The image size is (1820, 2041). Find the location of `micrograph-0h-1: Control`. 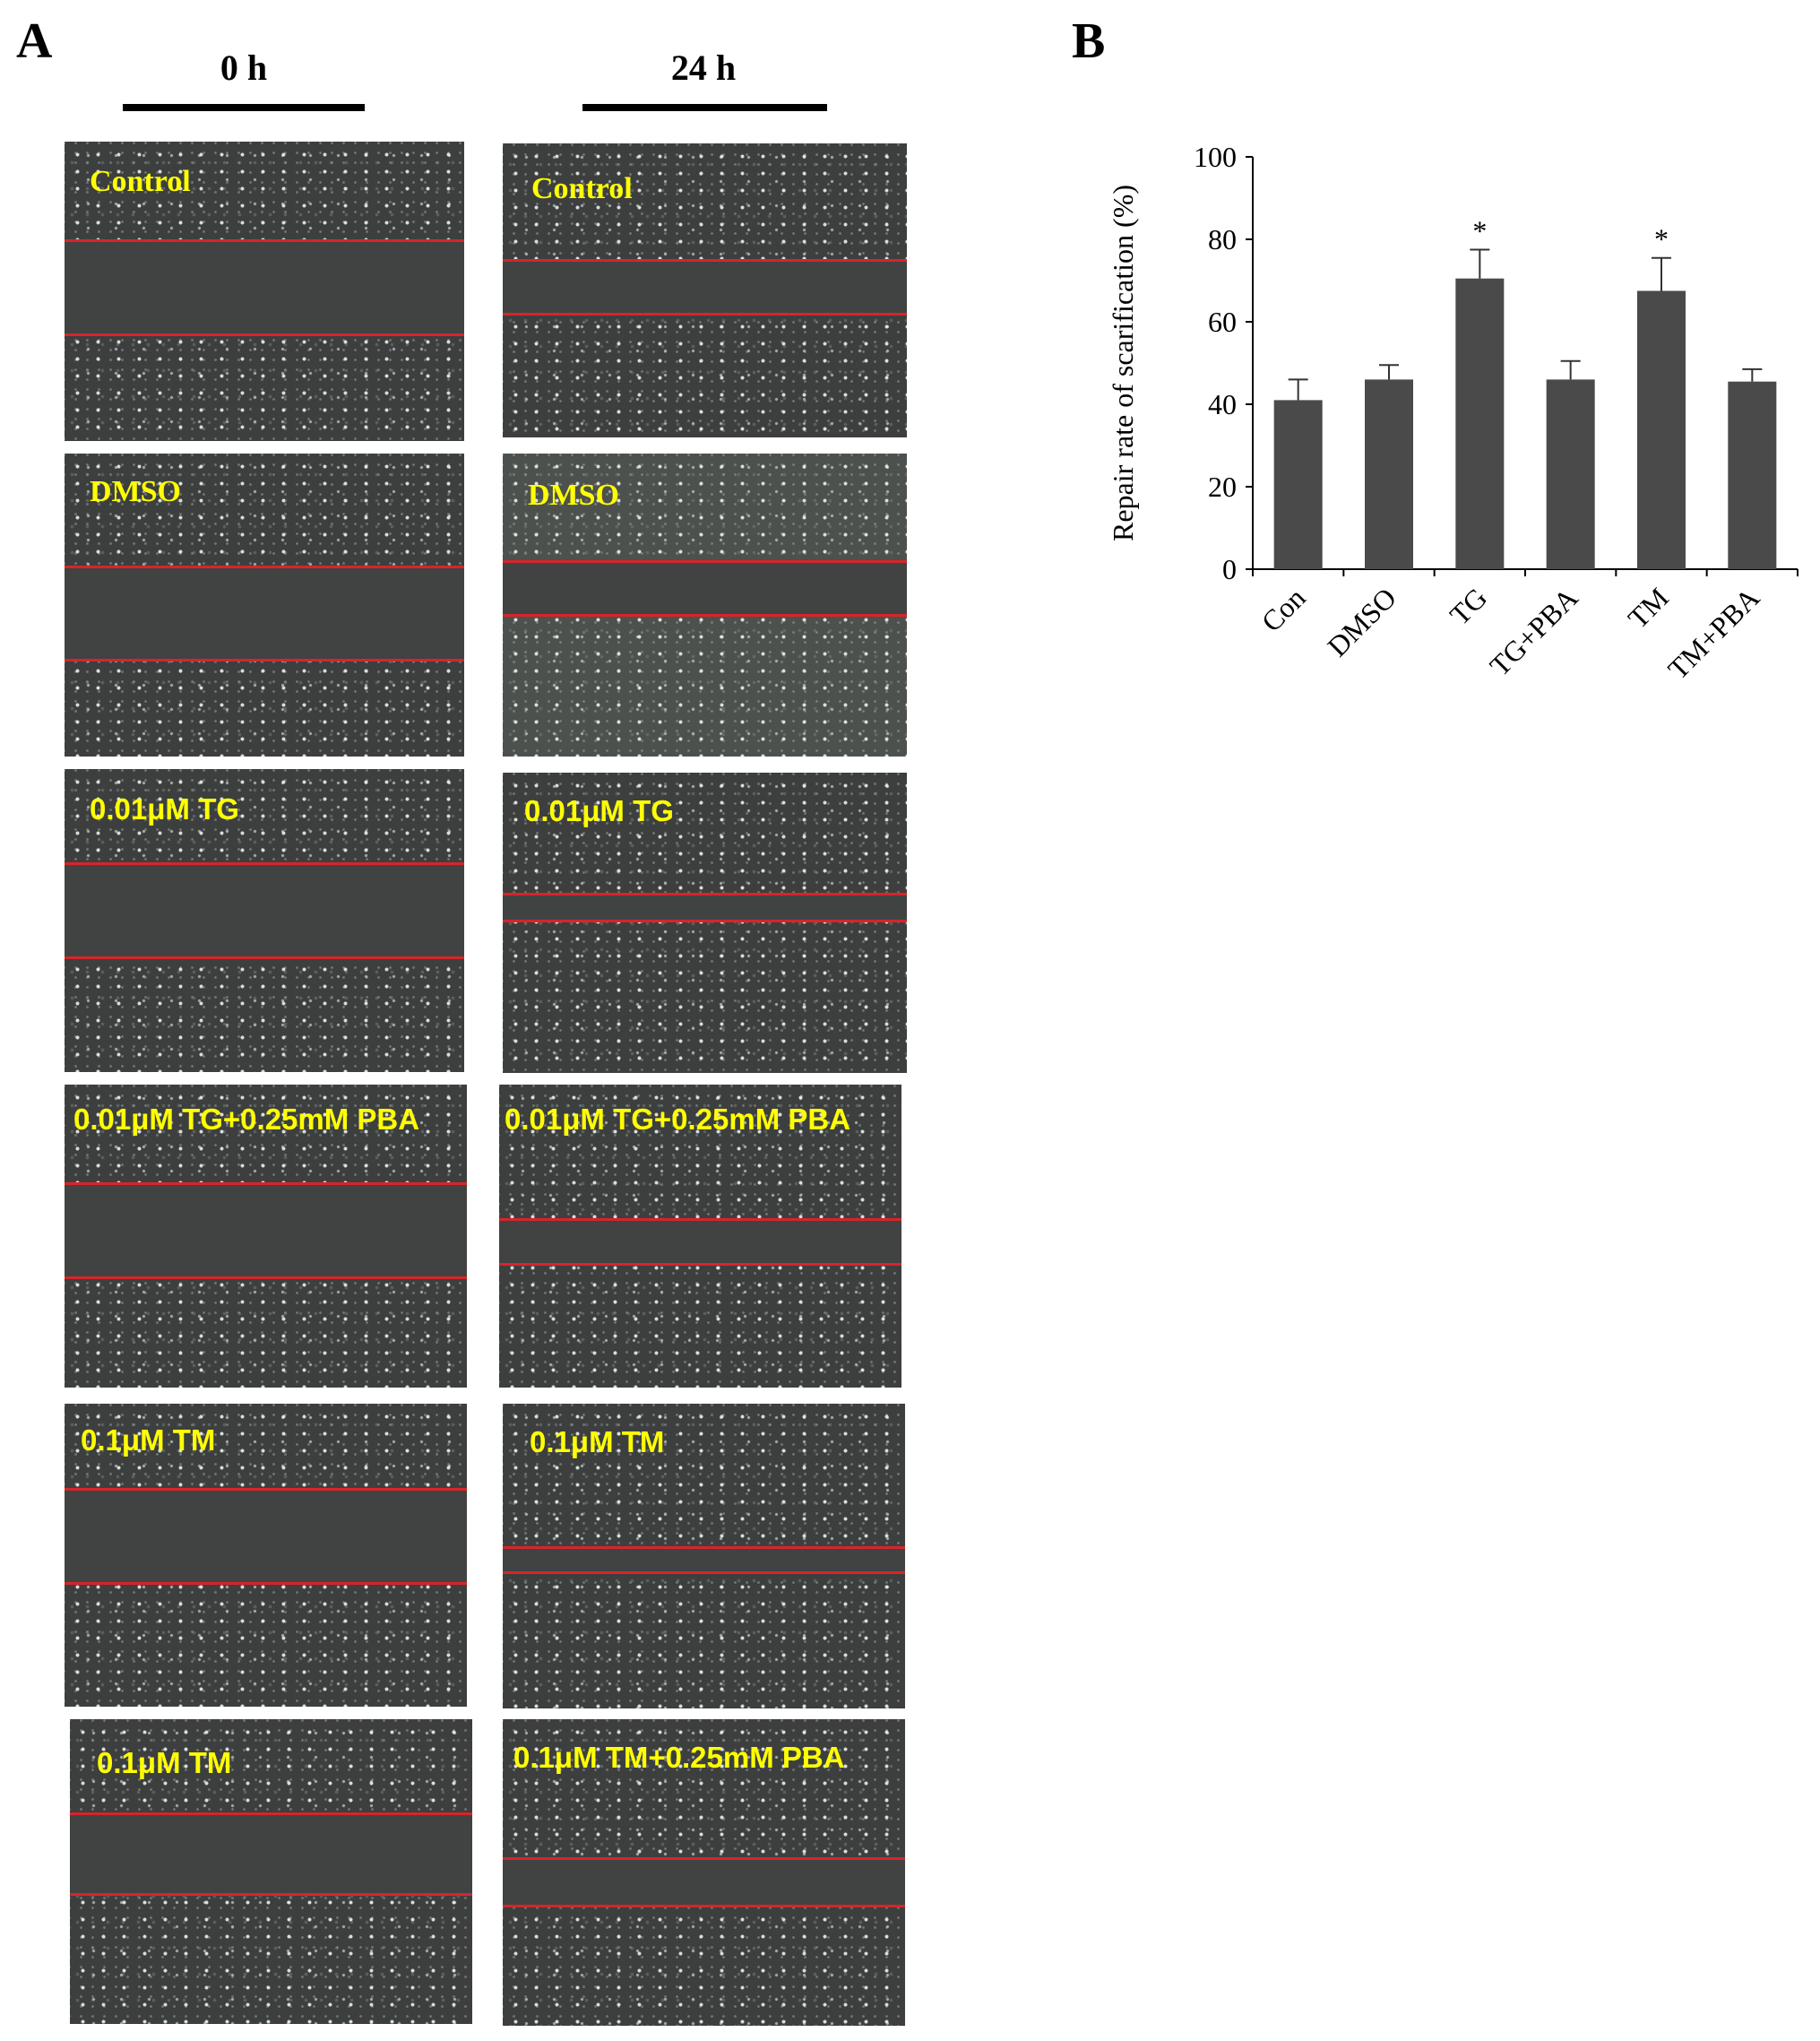

micrograph-0h-1: Control is located at coordinates (264, 291).